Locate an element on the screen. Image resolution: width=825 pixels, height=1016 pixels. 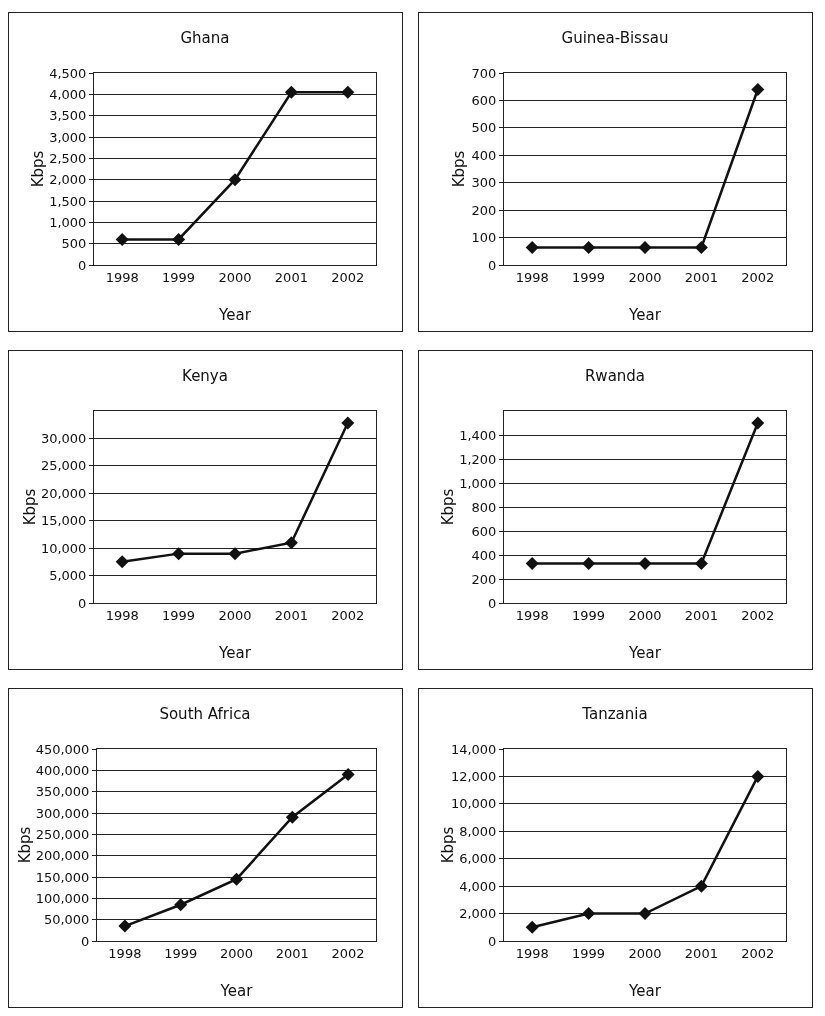
chart-title: Ghana is located at coordinates (205, 37).